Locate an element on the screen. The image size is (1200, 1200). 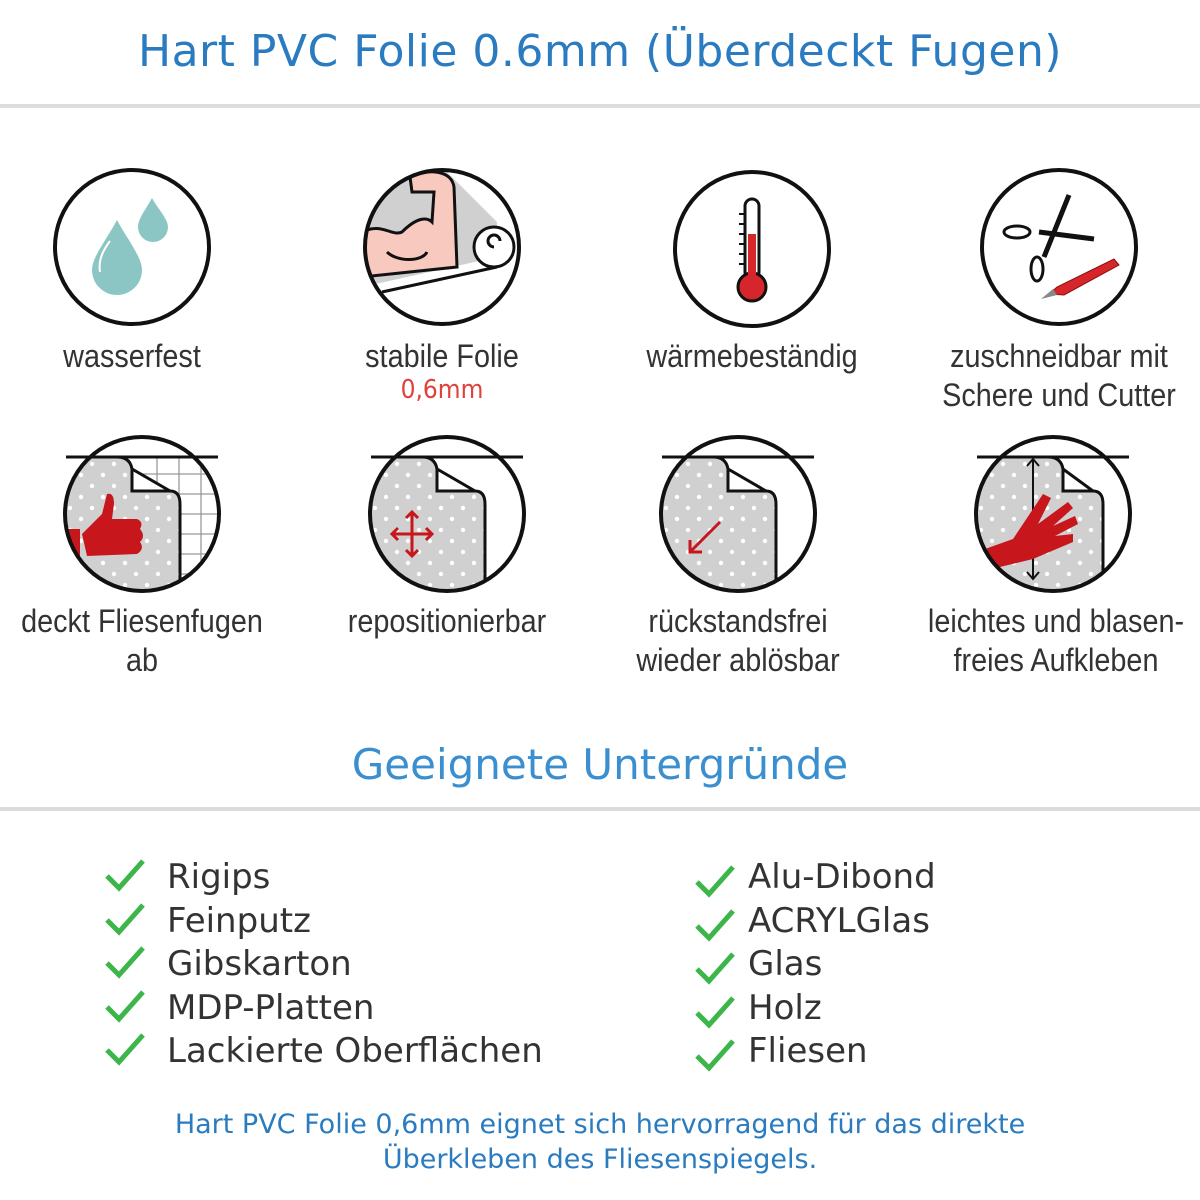
muscle-arm-icon is located at coordinates (442, 247).